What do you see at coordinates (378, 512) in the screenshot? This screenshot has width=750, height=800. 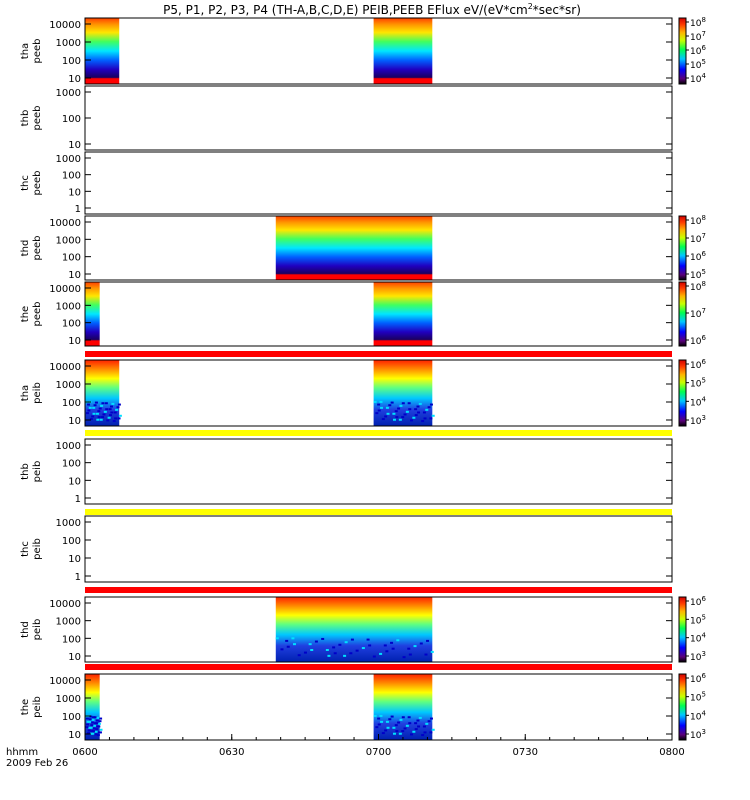 I see `gap-band-yellow` at bounding box center [378, 512].